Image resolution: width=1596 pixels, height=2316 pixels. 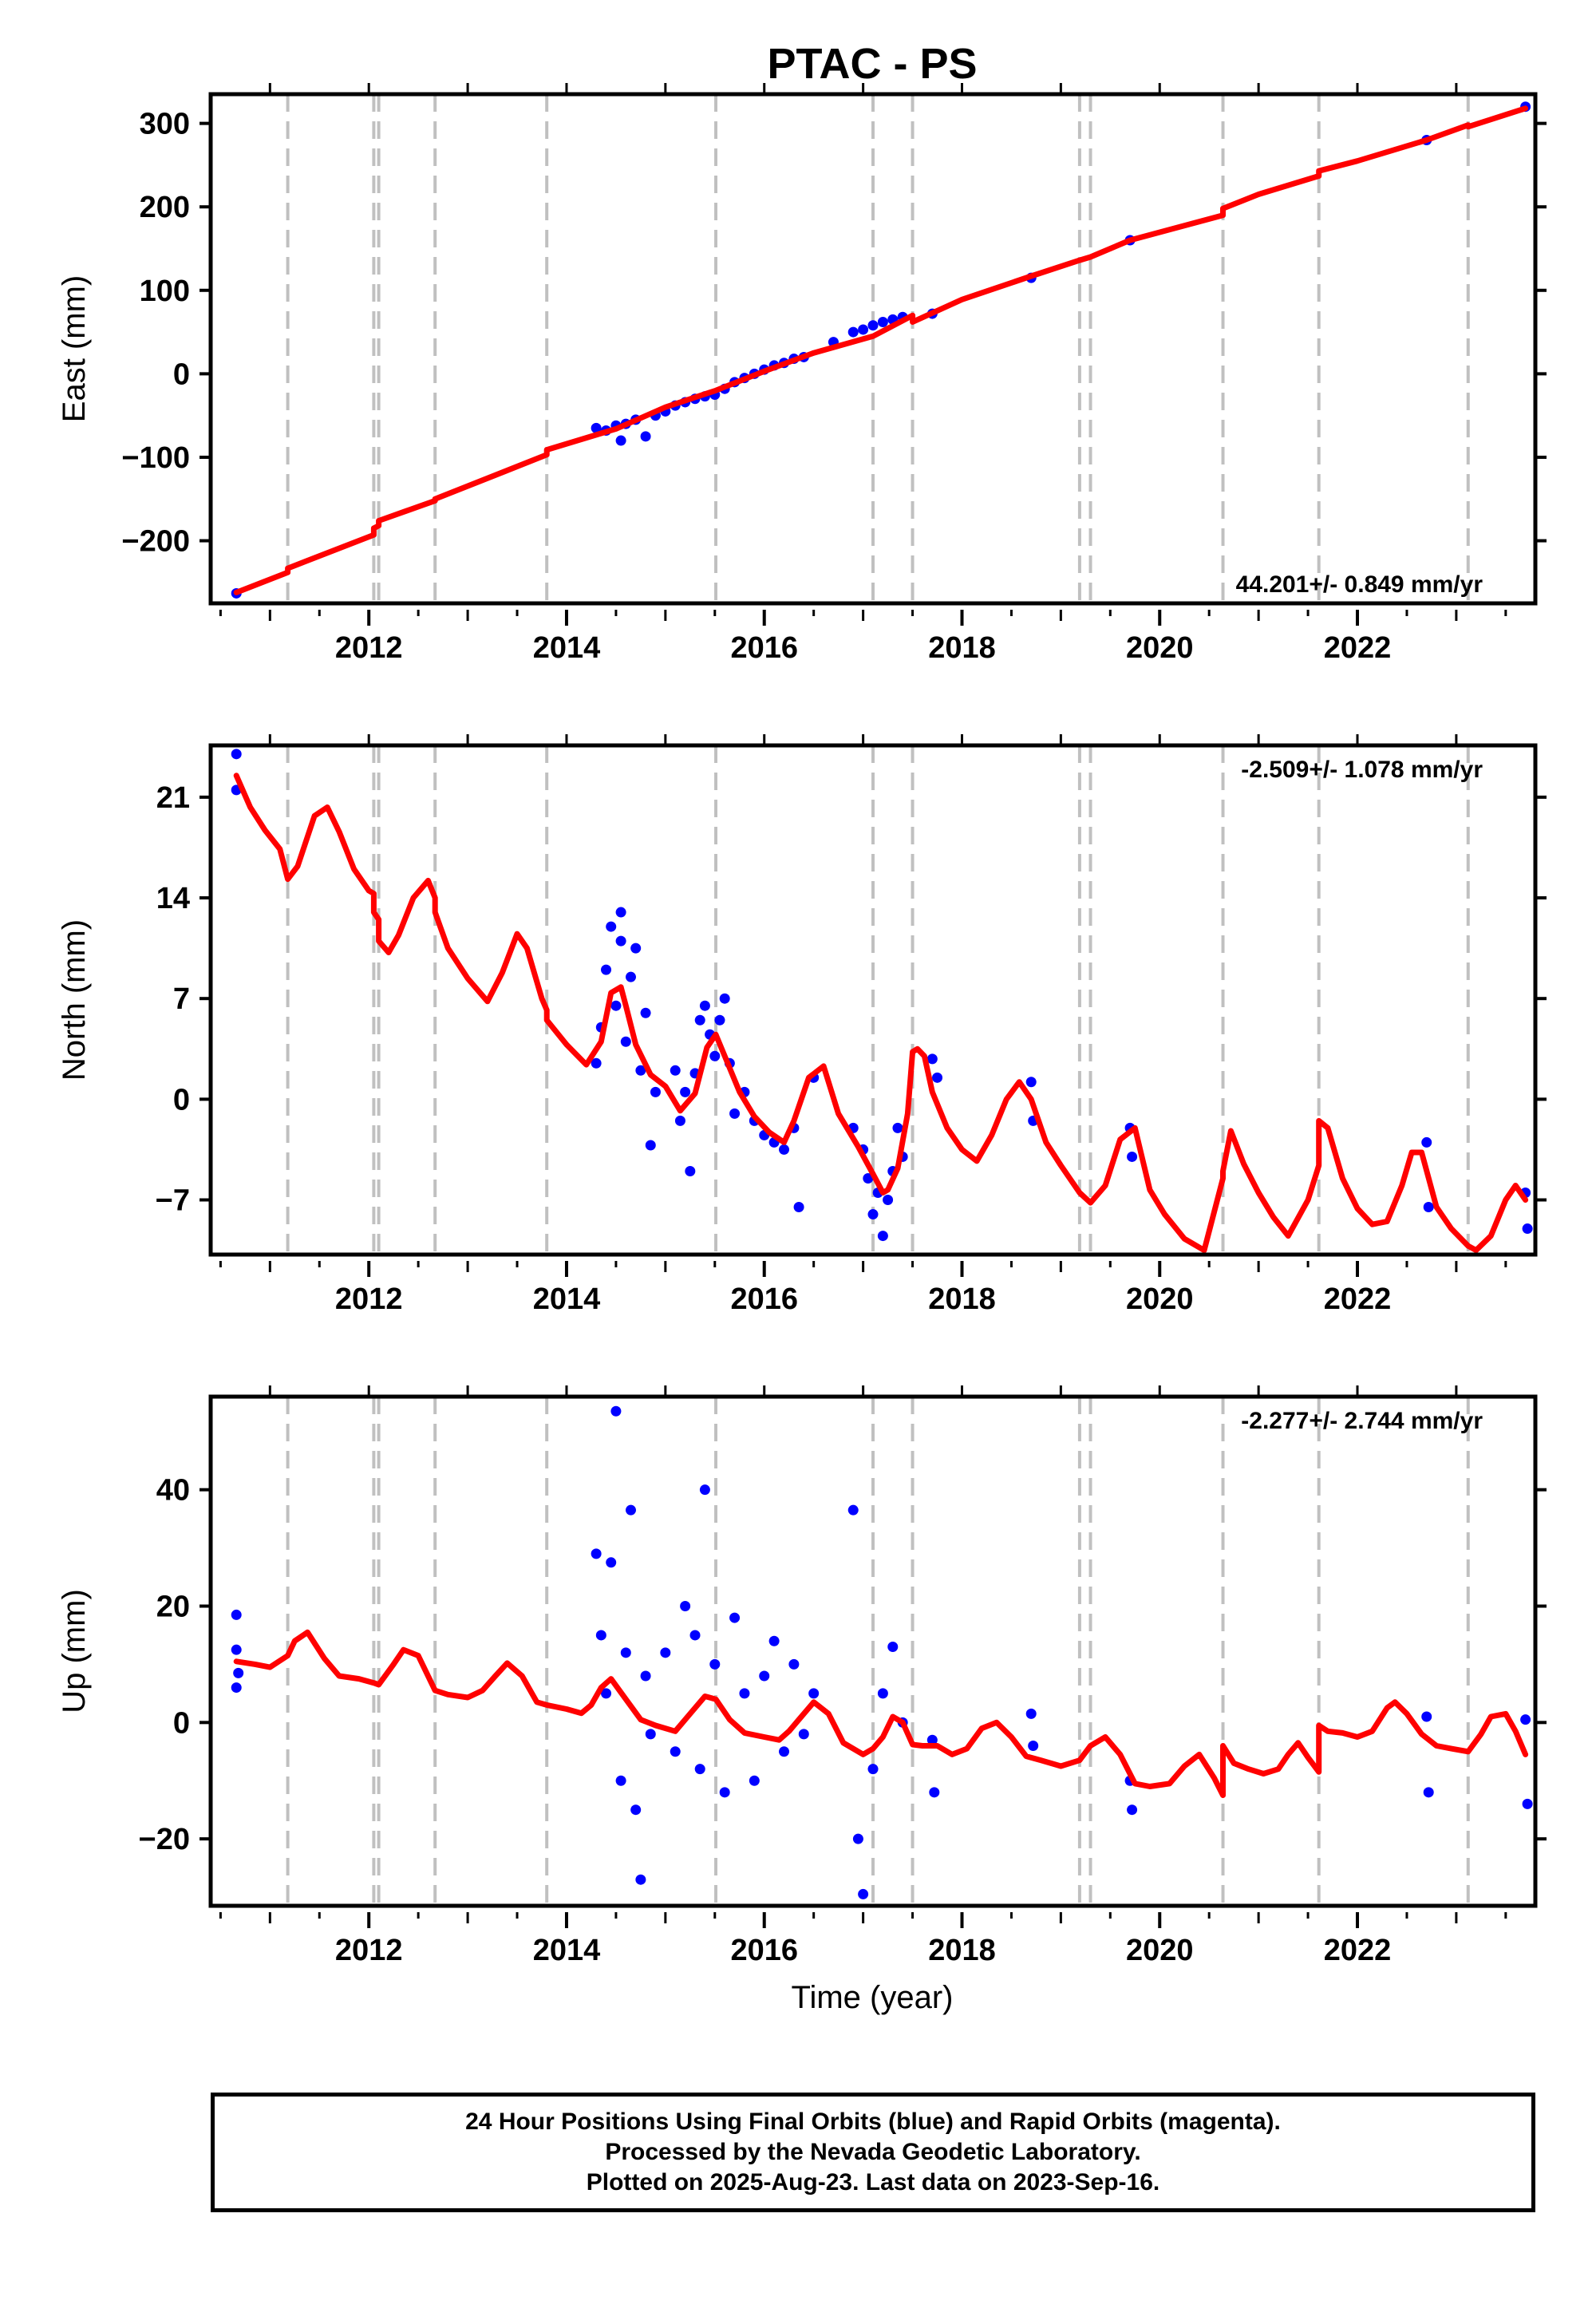 What do you see at coordinates (173, 898) in the screenshot?
I see `north-y-tick-label: 14` at bounding box center [173, 898].